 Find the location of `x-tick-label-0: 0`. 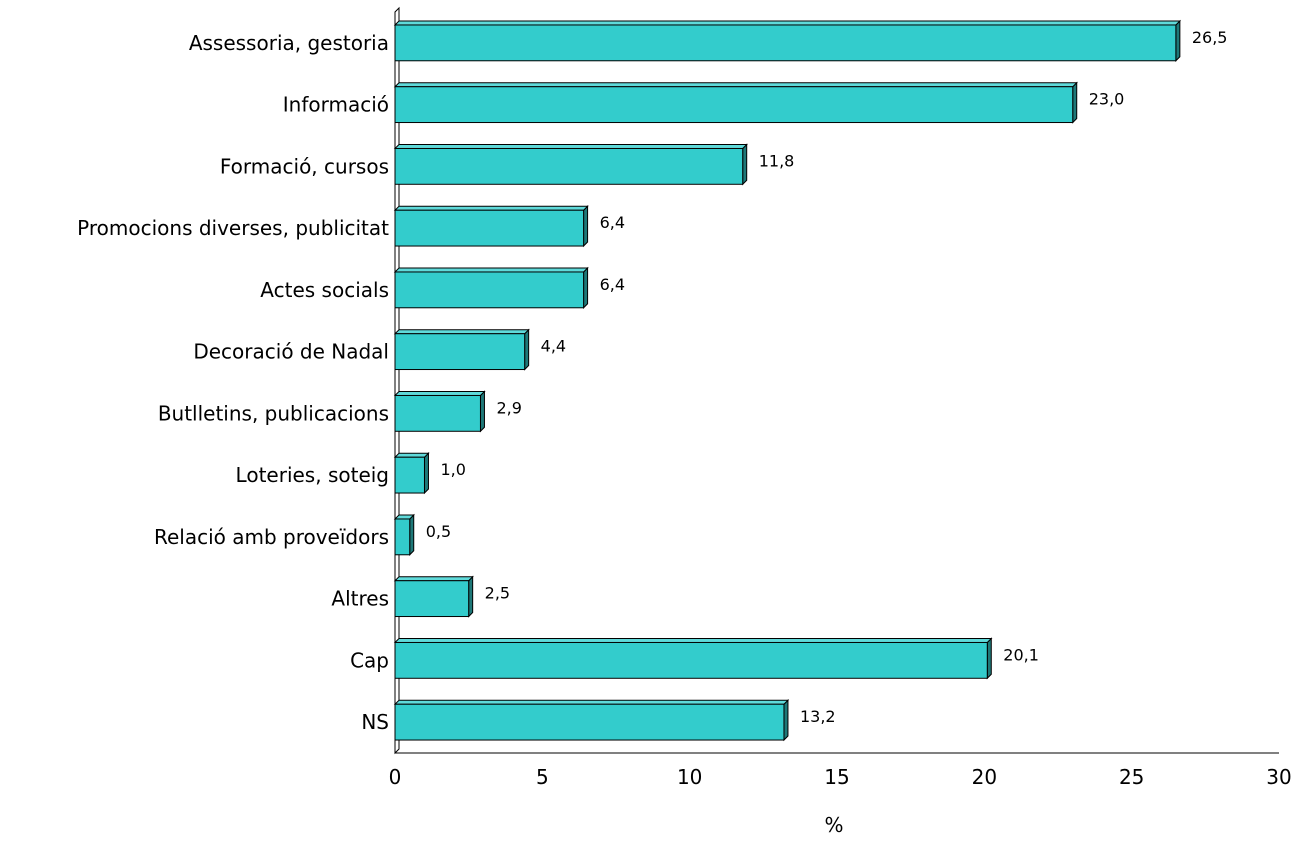

x-tick-label-0: 0 is located at coordinates (395, 777).